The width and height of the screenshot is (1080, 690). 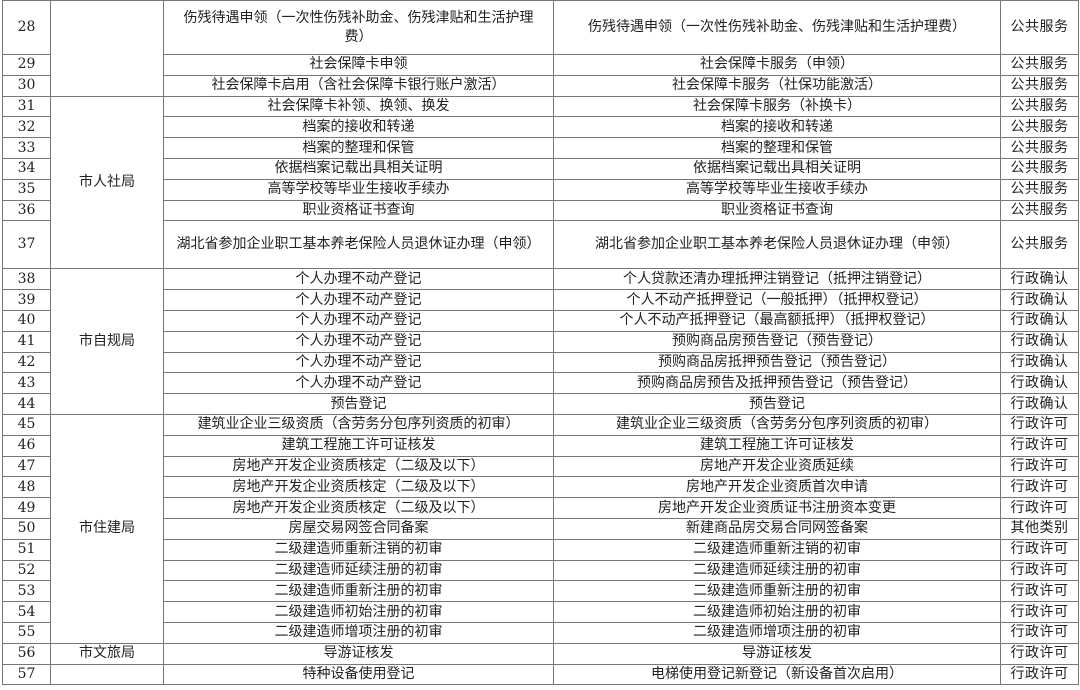 What do you see at coordinates (540, 210) in the screenshot?
I see `table-row: 36 职业资格证书查询 职业资格证书查询 公共服务` at bounding box center [540, 210].